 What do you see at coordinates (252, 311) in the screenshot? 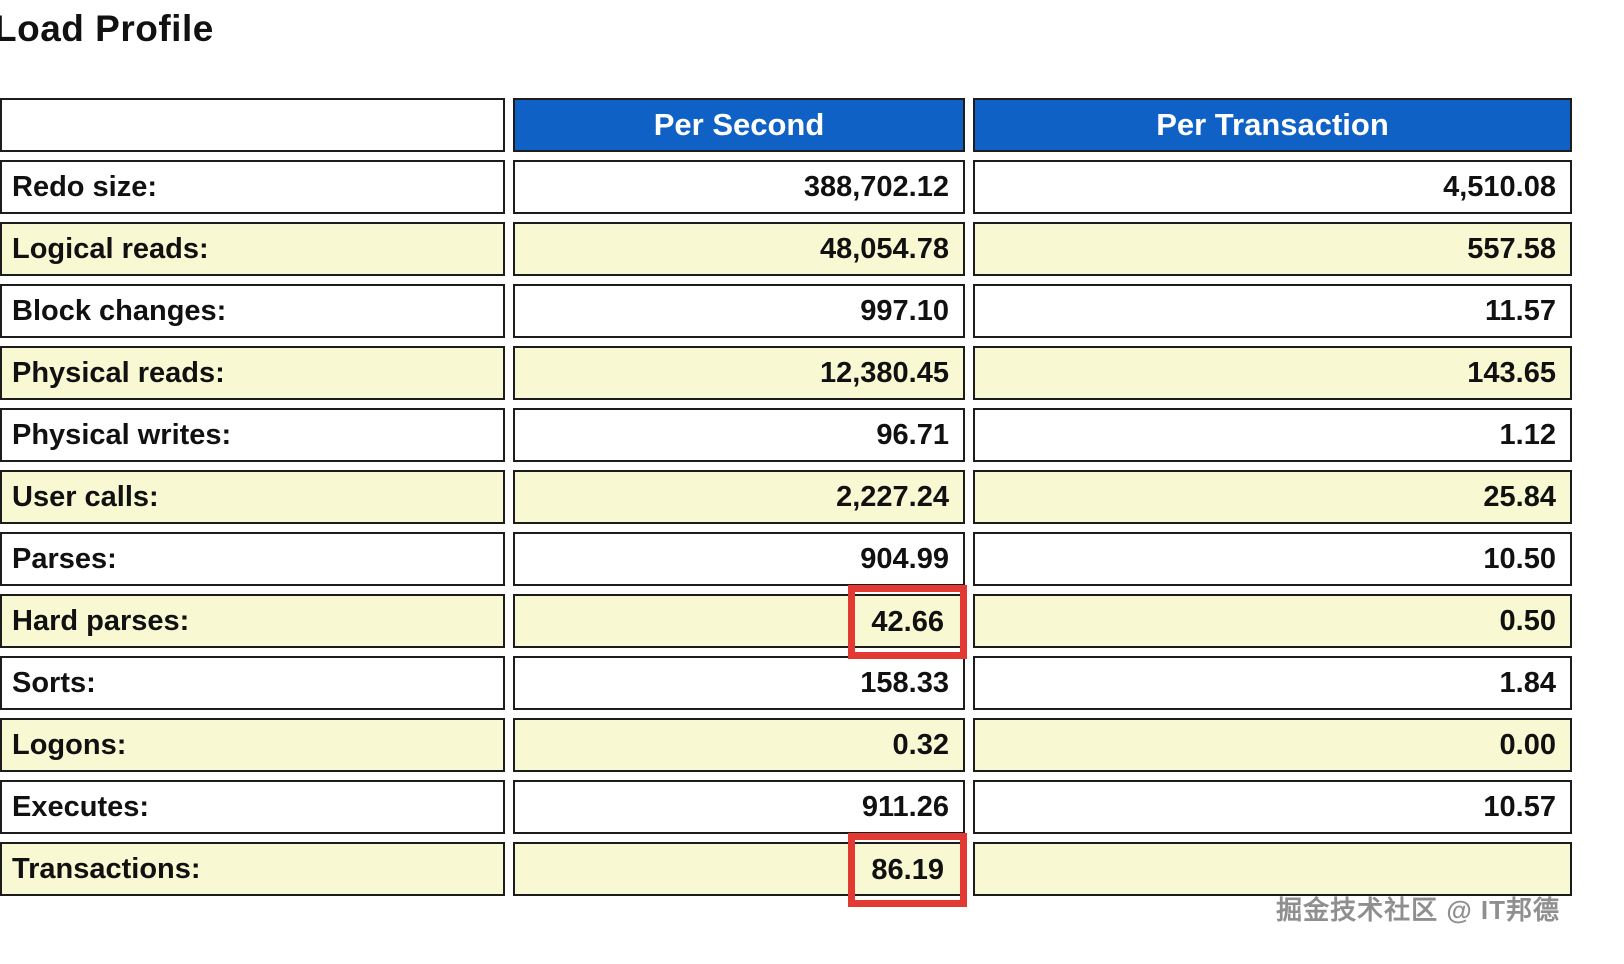
I see `row-label: Block changes:` at bounding box center [252, 311].